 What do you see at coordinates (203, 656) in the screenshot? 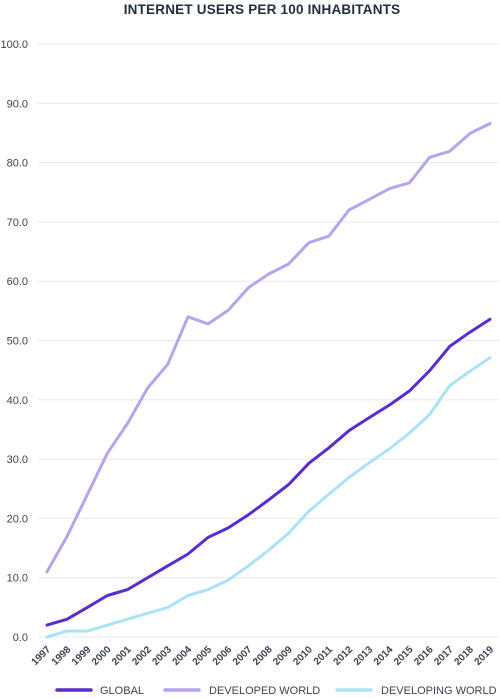
I see `x-tick-label: 2005` at bounding box center [203, 656].